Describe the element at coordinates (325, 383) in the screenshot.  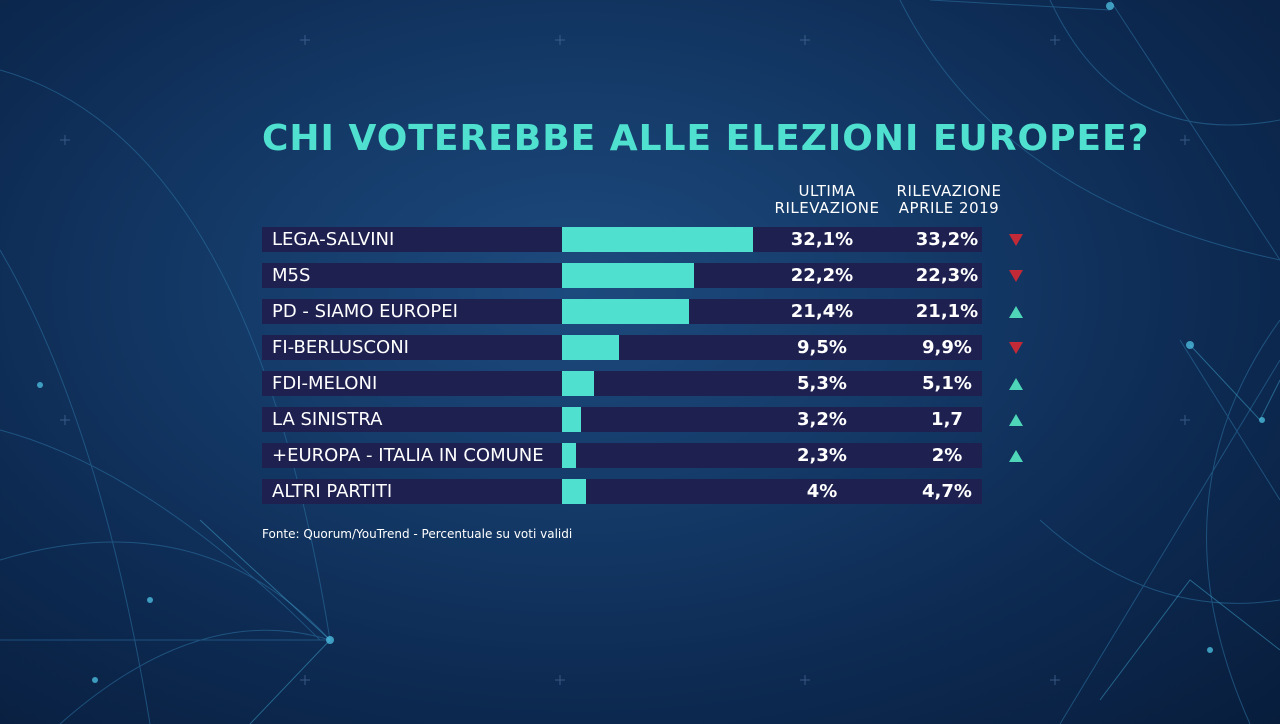
I see `party-label: FDI-MELONI` at that location.